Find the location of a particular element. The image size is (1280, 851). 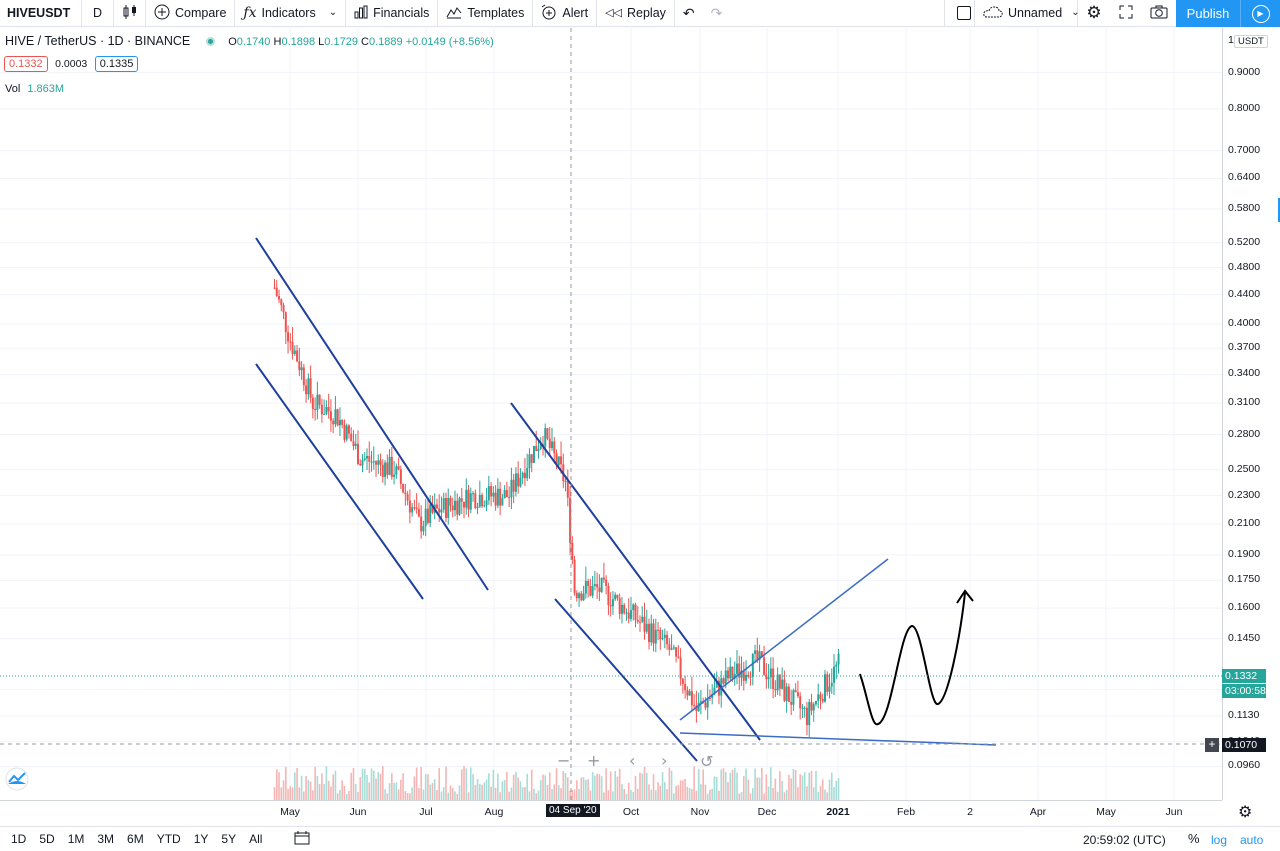

range-button-1m: 1M is located at coordinates (76, 839).